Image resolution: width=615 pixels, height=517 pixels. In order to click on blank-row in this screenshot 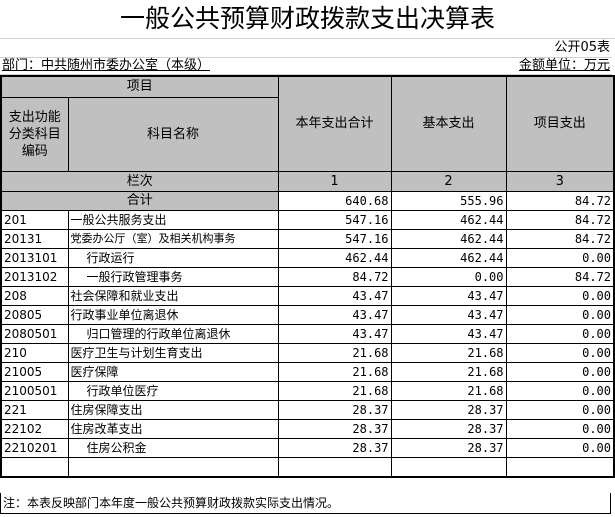, I will do `click(307, 467)`.